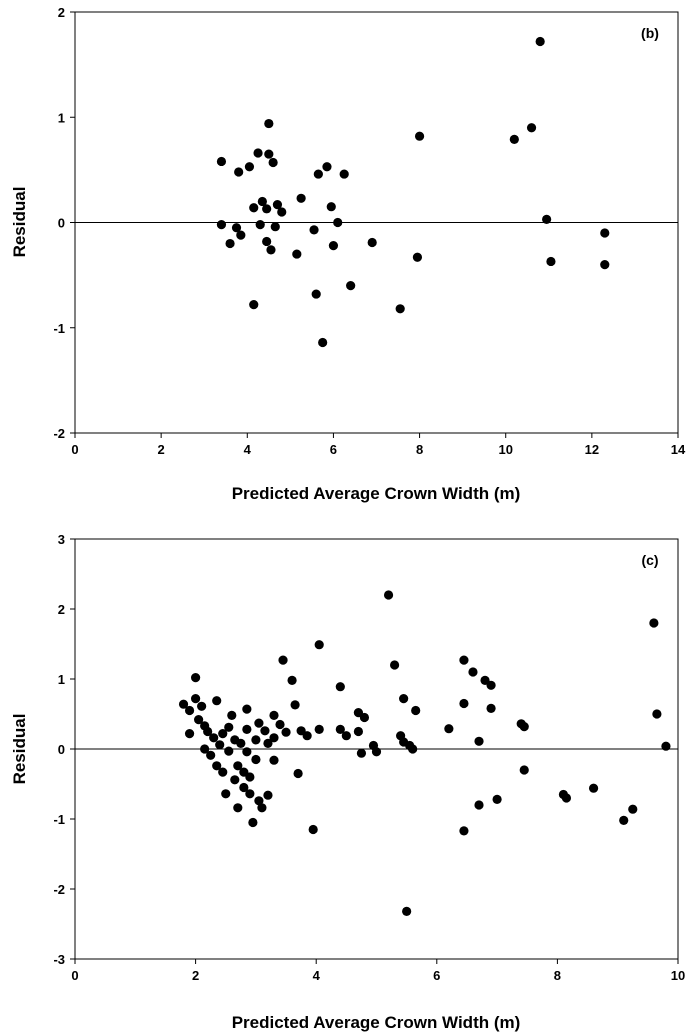  I want to click on panel-c-x-tick-label: 8, so click(557, 975).